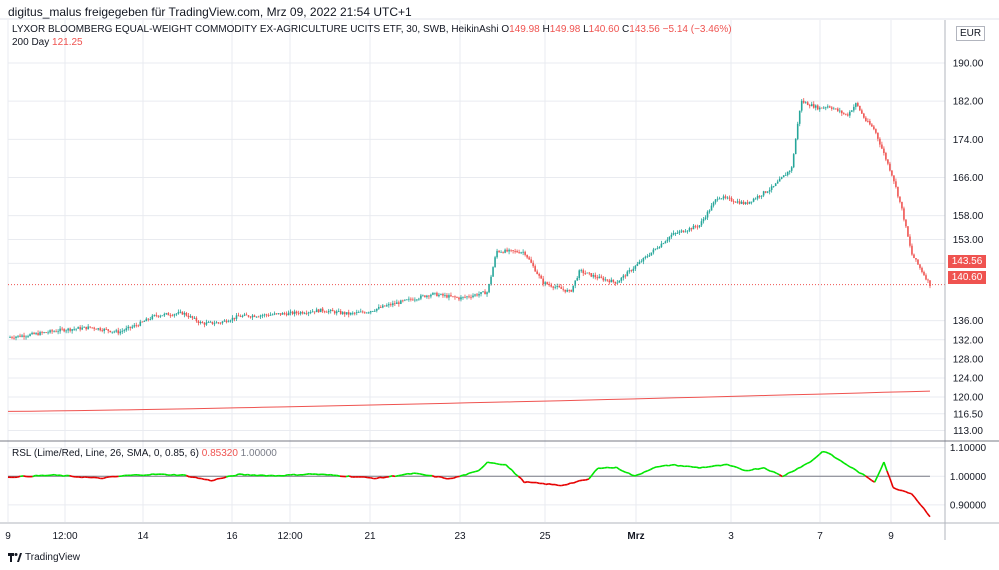 This screenshot has height=570, width=999. Describe the element at coordinates (143, 536) in the screenshot. I see `x-tick-label: 14` at that location.